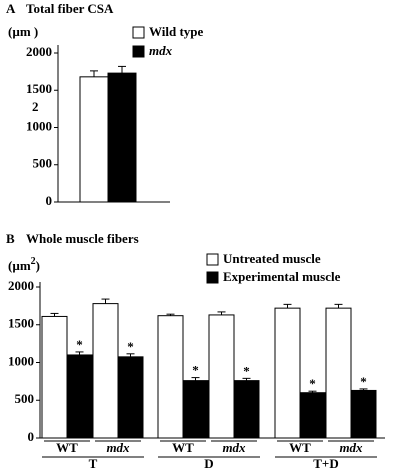 Image resolution: width=400 pixels, height=472 pixels. What do you see at coordinates (82, 238) in the screenshot?
I see `chart-title: Whole muscle fibers` at bounding box center [82, 238].